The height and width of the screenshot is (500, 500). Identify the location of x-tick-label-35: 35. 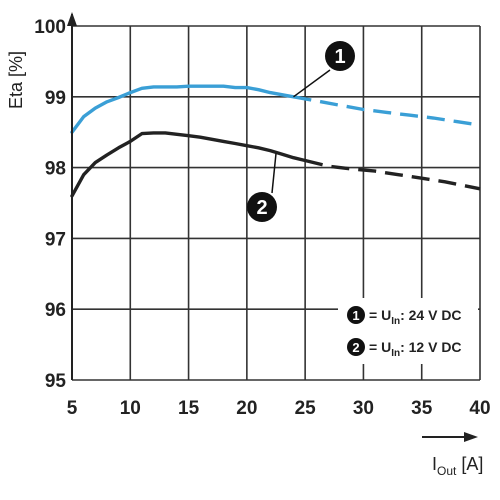
(422, 408).